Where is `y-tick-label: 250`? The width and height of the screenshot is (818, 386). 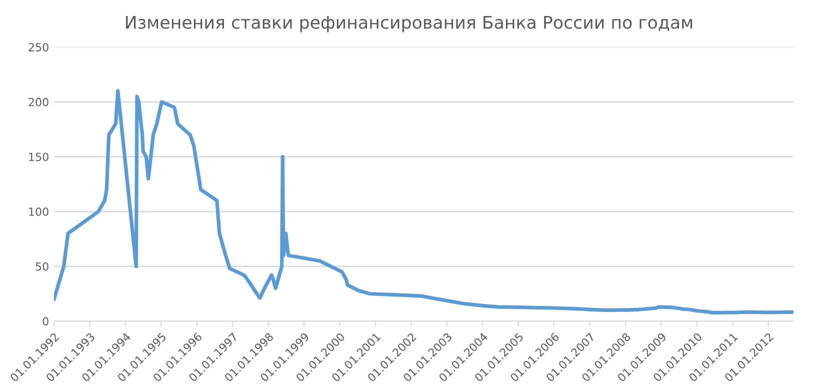 y-tick-label: 250 is located at coordinates (38, 47).